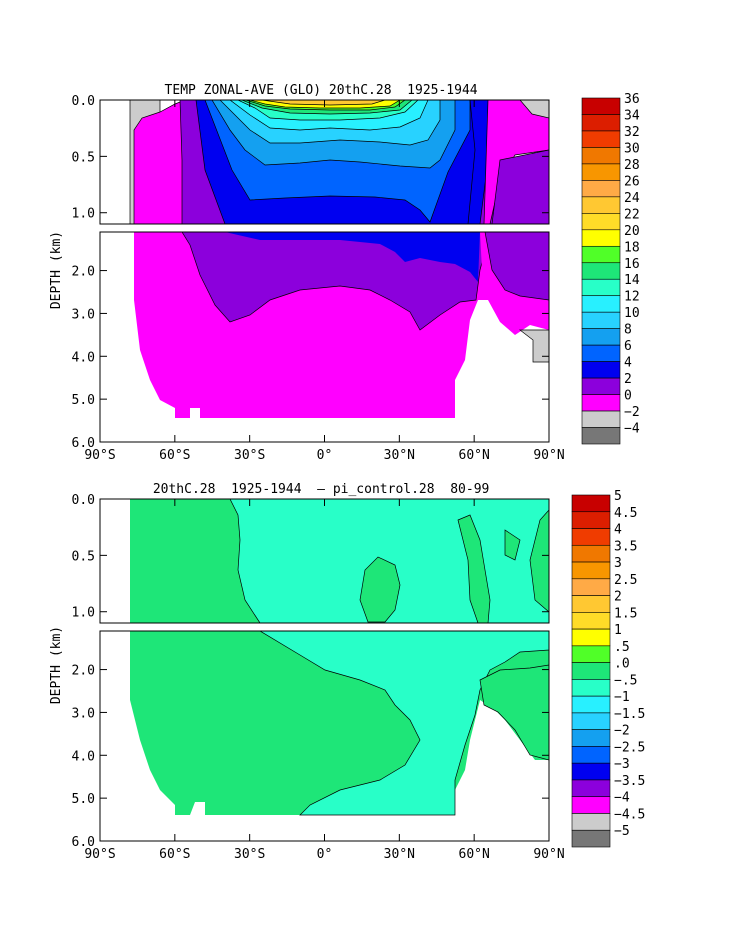 This screenshot has height=945, width=733. What do you see at coordinates (625, 546) in the screenshot?
I see `colorbar-label: 3.5` at bounding box center [625, 546].